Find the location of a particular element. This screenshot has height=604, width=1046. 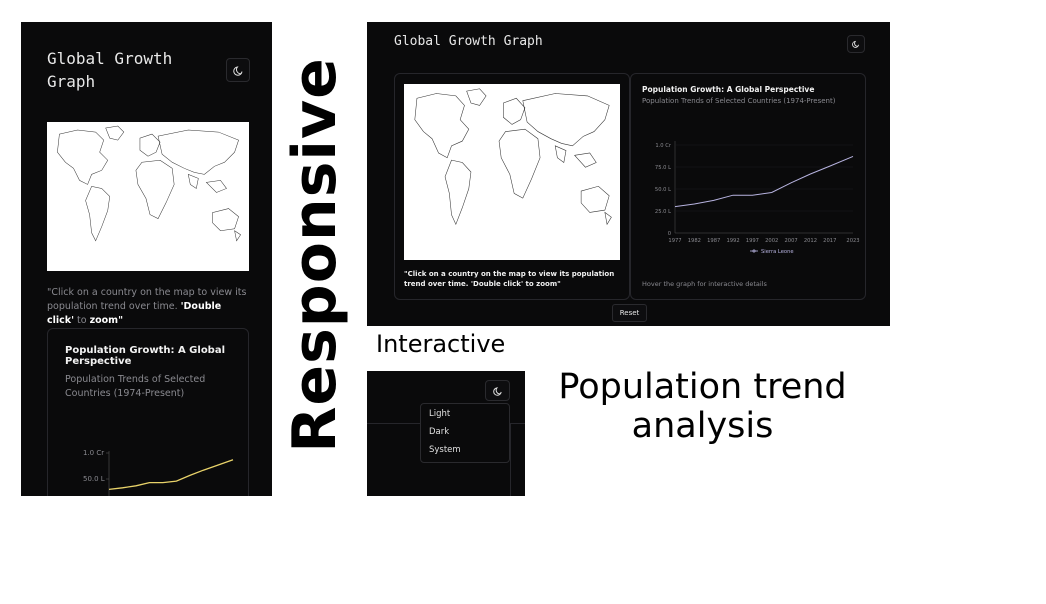

menu-item-dark: Dark is located at coordinates (439, 432).